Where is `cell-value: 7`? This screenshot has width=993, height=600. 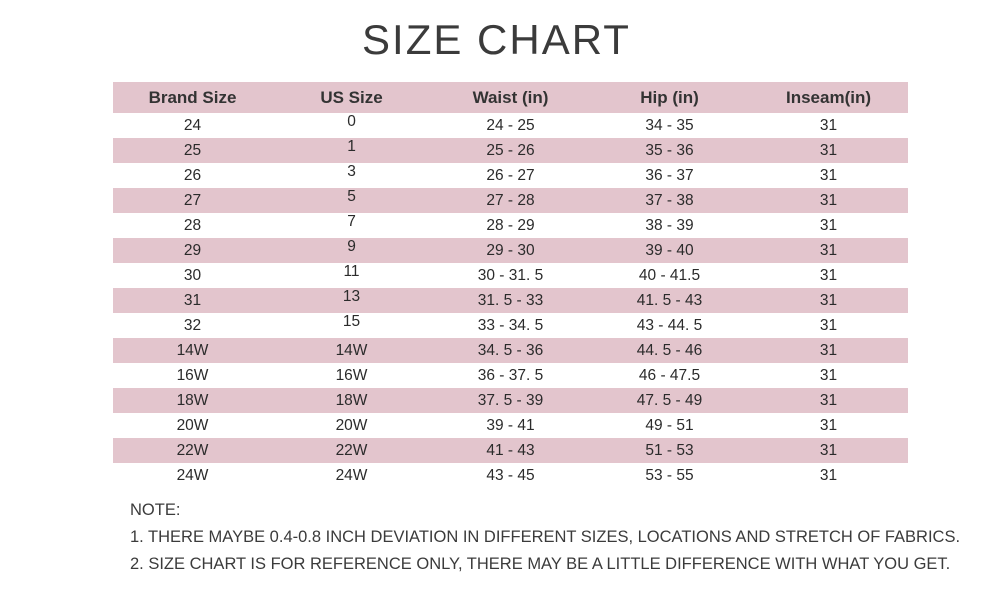
cell-value: 7 is located at coordinates (351, 221).